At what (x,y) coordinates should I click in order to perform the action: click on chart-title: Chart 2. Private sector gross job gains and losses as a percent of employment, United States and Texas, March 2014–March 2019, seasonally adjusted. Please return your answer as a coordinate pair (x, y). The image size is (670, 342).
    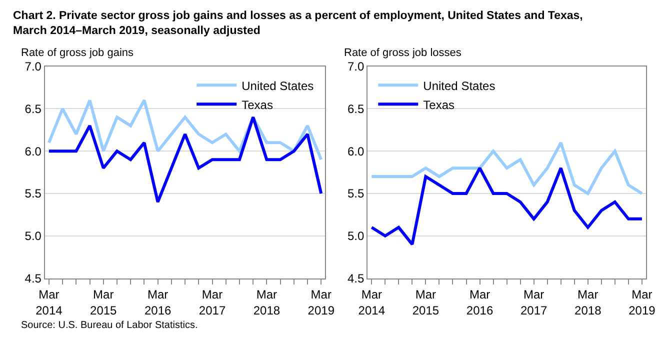
    Looking at the image, I should click on (298, 23).